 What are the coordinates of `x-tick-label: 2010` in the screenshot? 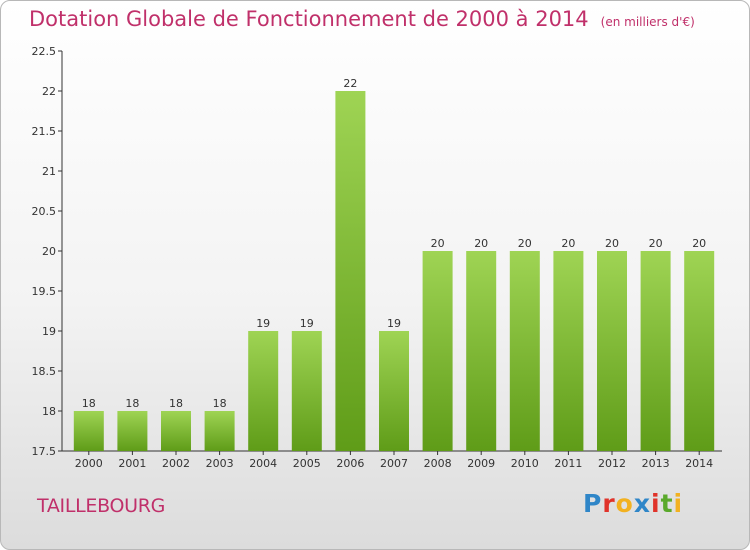 It's located at (525, 463).